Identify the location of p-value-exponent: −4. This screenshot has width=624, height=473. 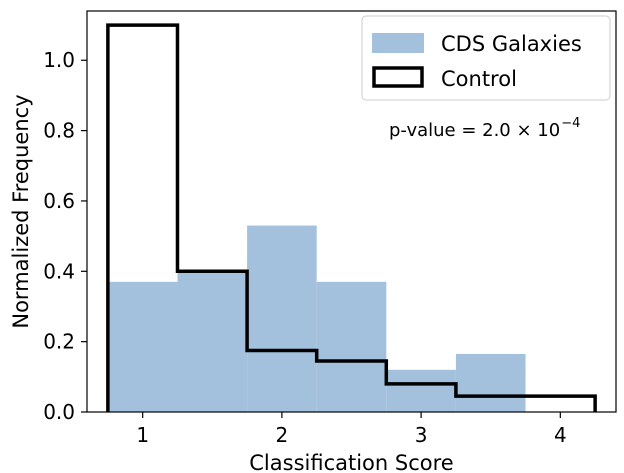
(570, 123).